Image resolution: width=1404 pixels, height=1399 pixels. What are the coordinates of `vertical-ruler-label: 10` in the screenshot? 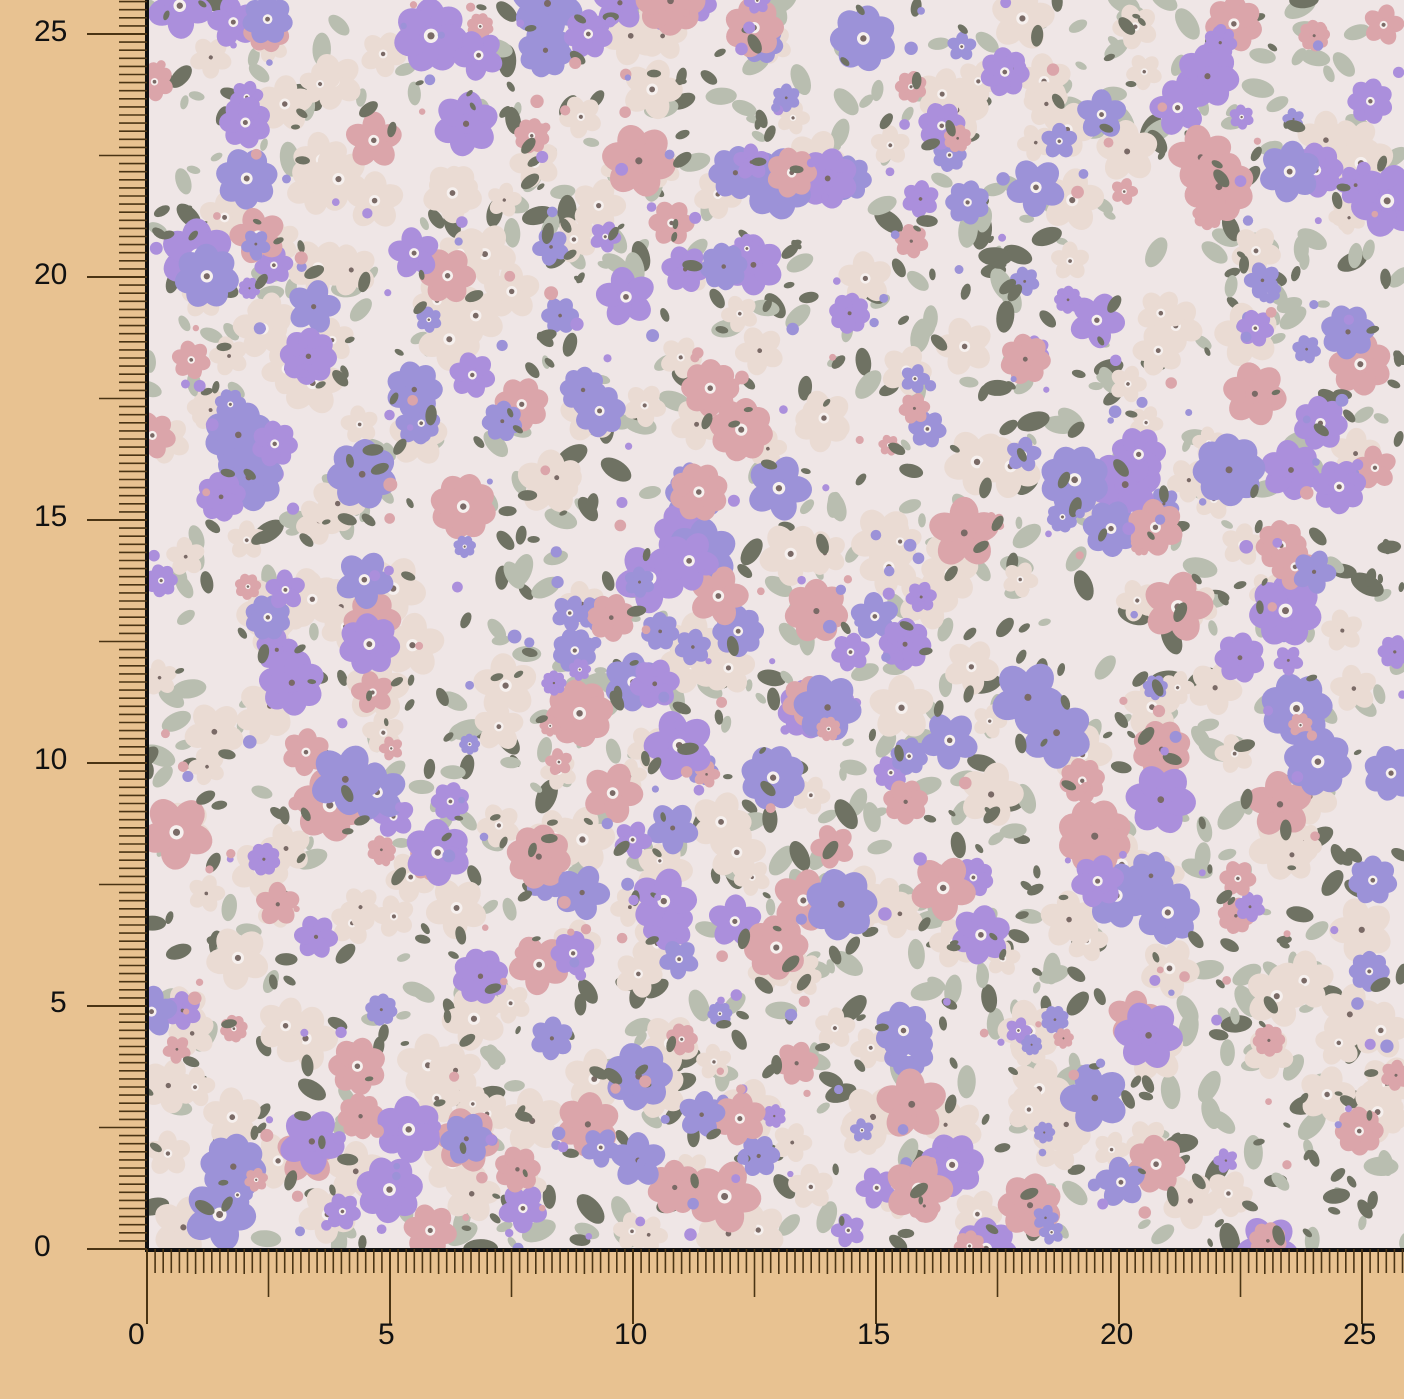 It's located at (51, 759).